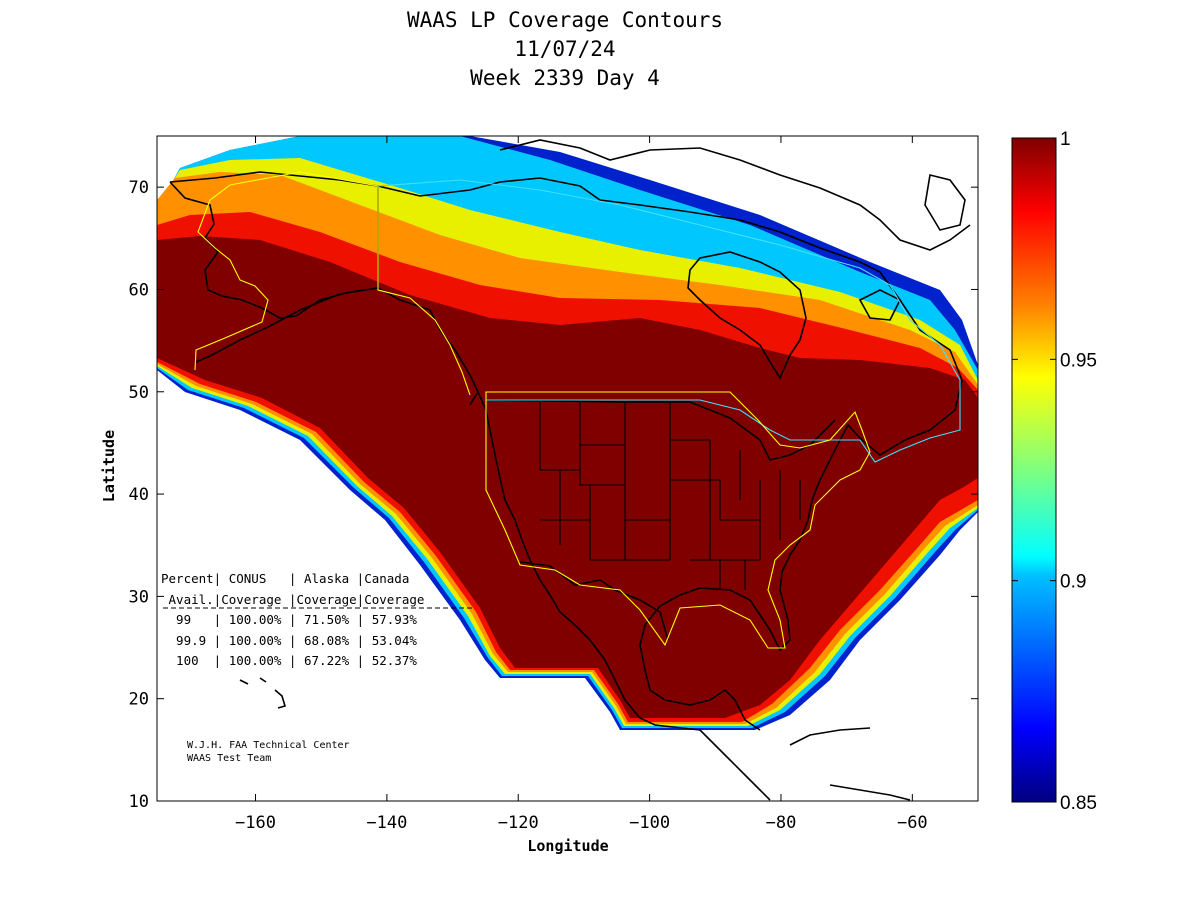  I want to click on conus-border-south, so click(594, 601).